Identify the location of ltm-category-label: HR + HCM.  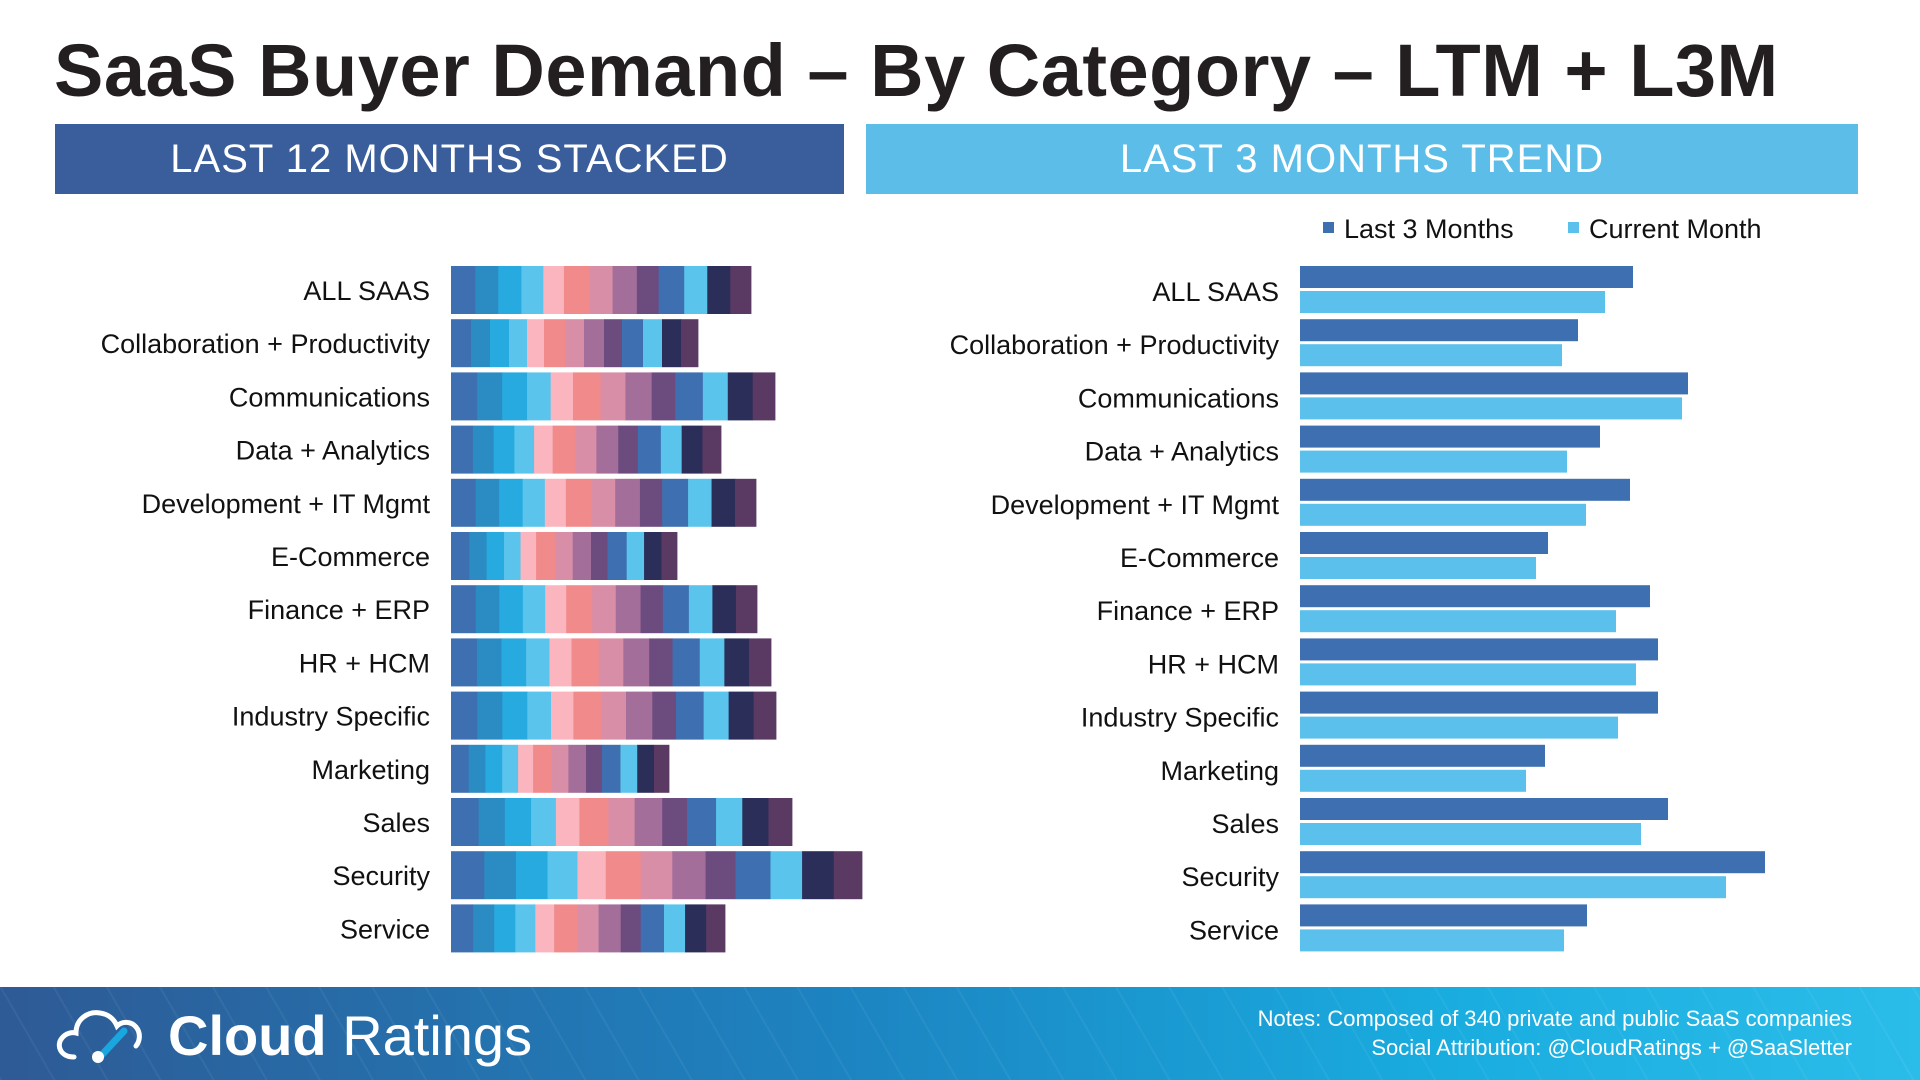
(364, 663).